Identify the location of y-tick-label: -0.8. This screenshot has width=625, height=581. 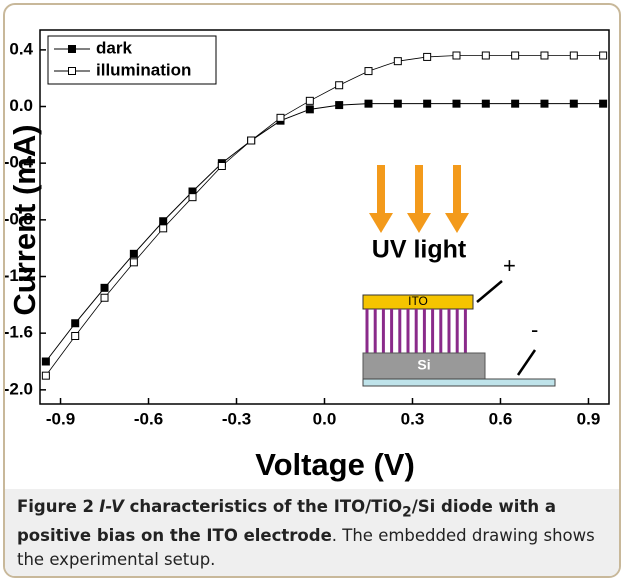
(19, 218).